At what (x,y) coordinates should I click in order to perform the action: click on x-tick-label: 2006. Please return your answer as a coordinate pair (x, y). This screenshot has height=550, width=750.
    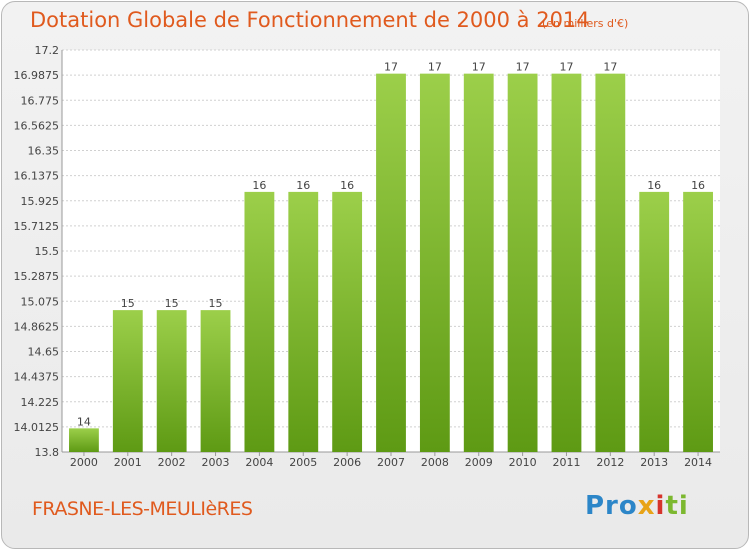
    Looking at the image, I should click on (347, 462).